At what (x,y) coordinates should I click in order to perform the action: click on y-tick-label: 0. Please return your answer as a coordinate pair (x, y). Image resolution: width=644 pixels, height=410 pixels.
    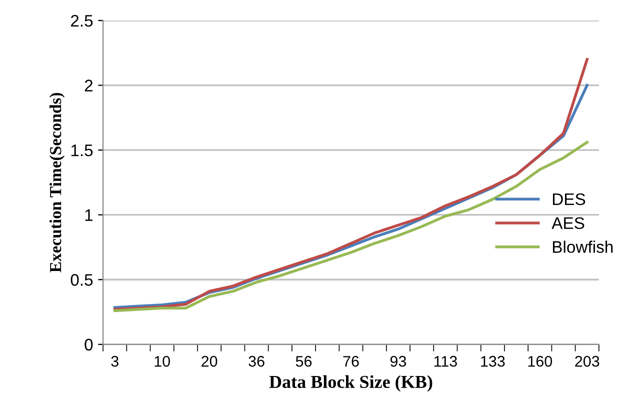
    Looking at the image, I should click on (88, 344).